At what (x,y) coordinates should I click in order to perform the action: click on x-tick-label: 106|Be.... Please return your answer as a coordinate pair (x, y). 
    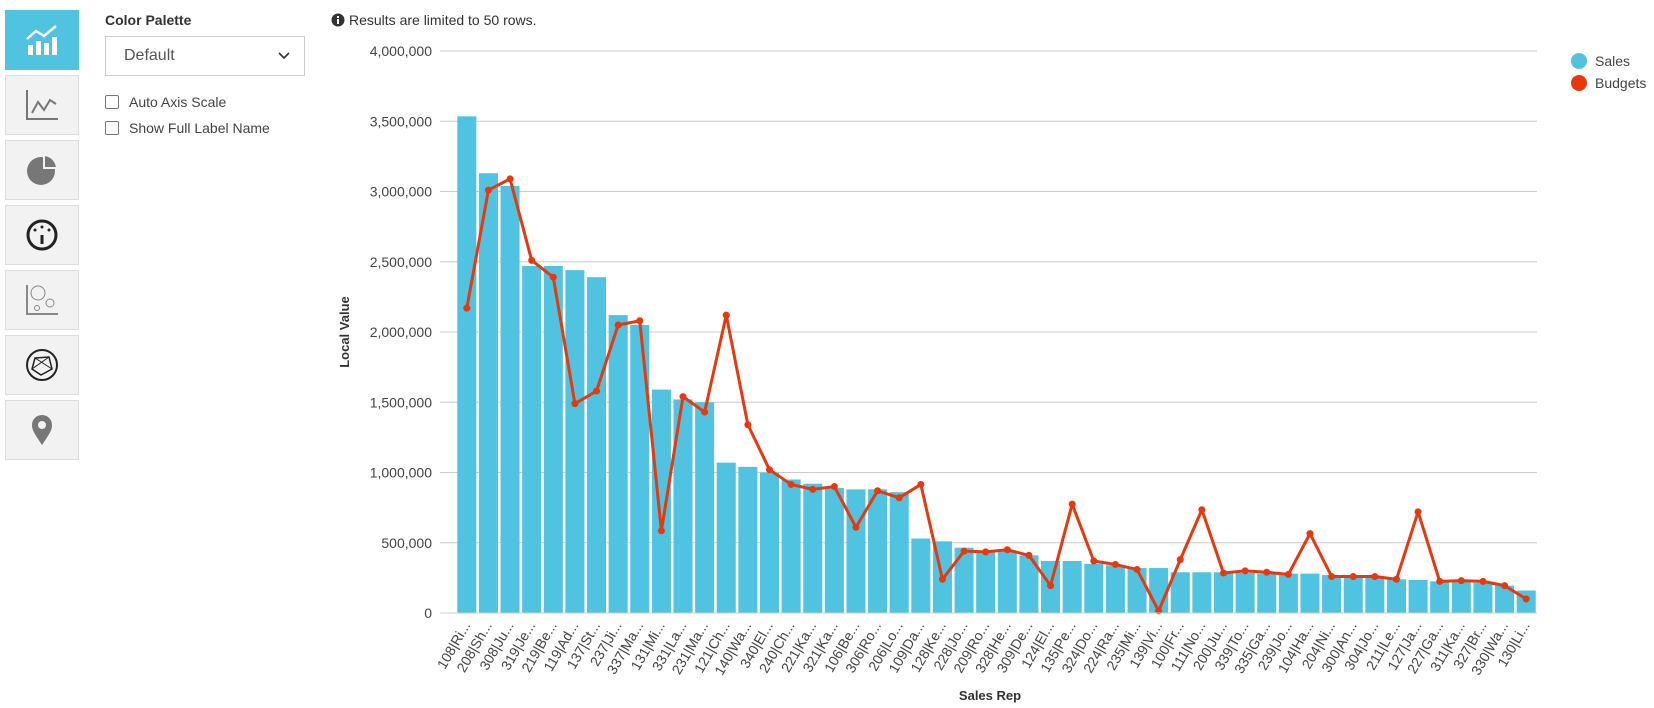
    Looking at the image, I should click on (842, 647).